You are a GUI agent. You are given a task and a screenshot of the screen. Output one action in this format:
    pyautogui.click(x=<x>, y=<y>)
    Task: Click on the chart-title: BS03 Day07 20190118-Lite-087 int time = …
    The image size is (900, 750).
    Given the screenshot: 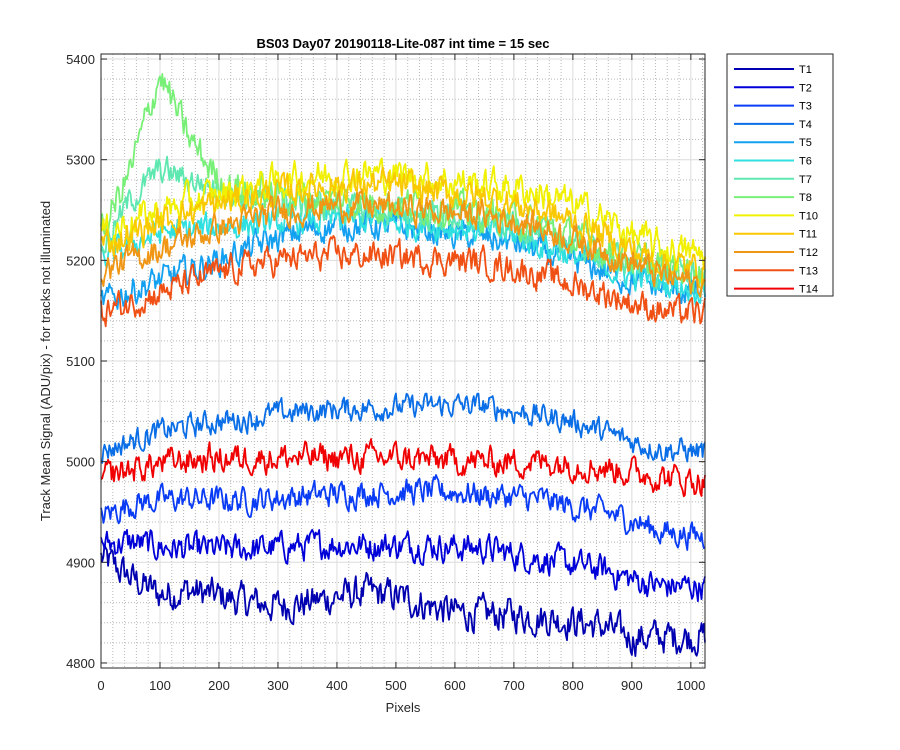 What is the action you would take?
    pyautogui.click(x=402, y=43)
    